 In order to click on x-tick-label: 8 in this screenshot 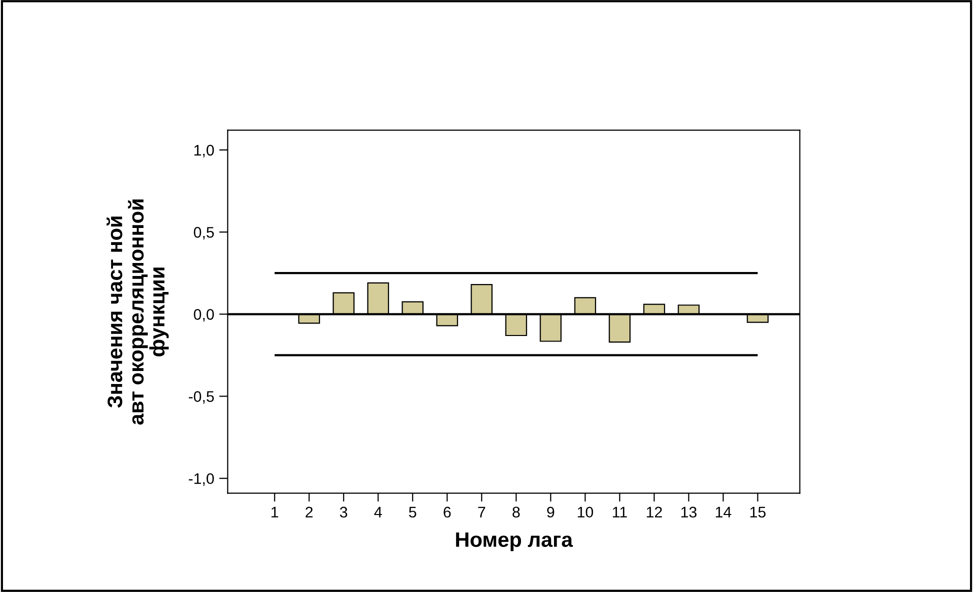, I will do `click(516, 512)`.